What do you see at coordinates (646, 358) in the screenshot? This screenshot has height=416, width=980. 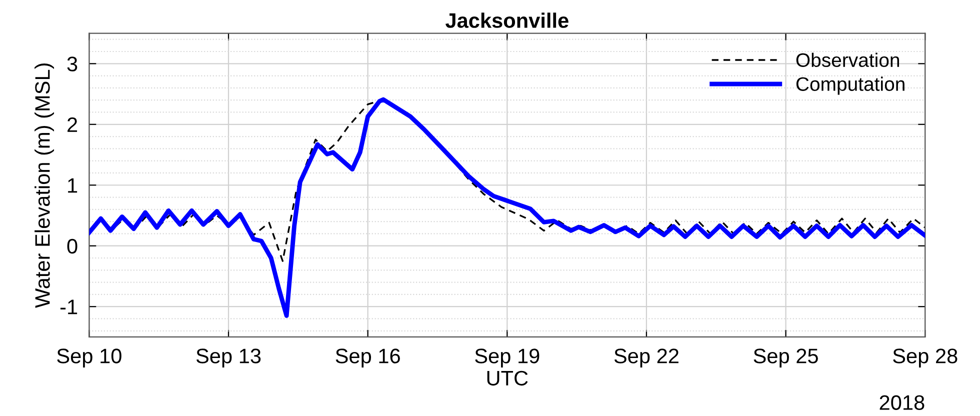 I see `x-tick-label: Sep 22` at bounding box center [646, 358].